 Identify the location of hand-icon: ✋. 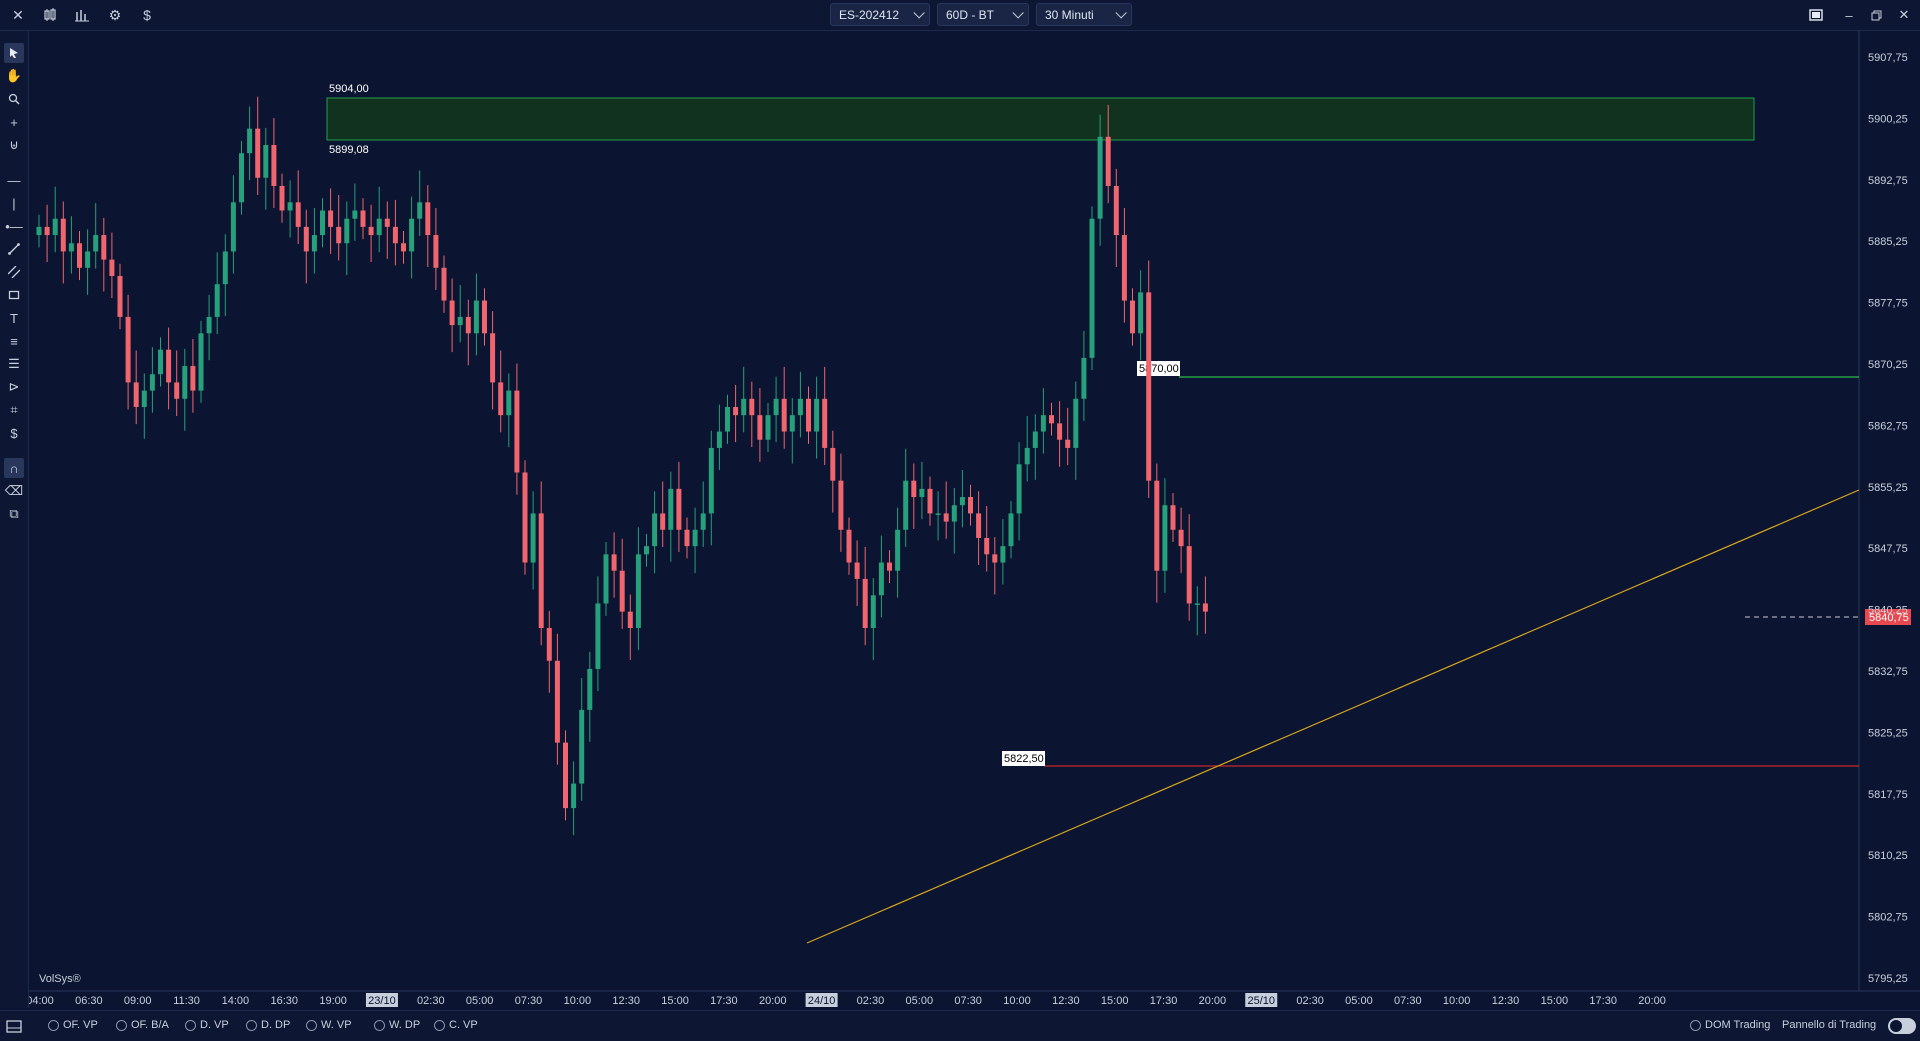
(14, 75).